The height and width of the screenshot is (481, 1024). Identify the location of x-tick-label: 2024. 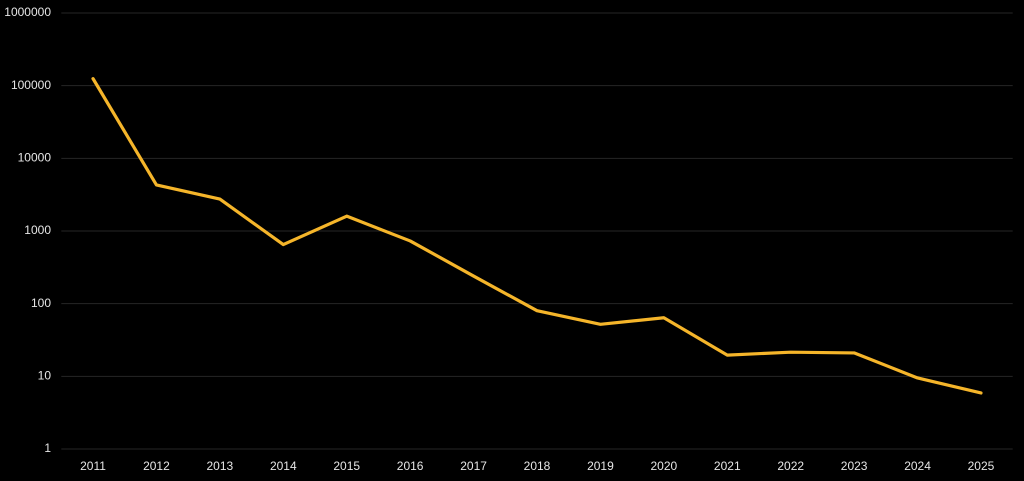
(917, 466).